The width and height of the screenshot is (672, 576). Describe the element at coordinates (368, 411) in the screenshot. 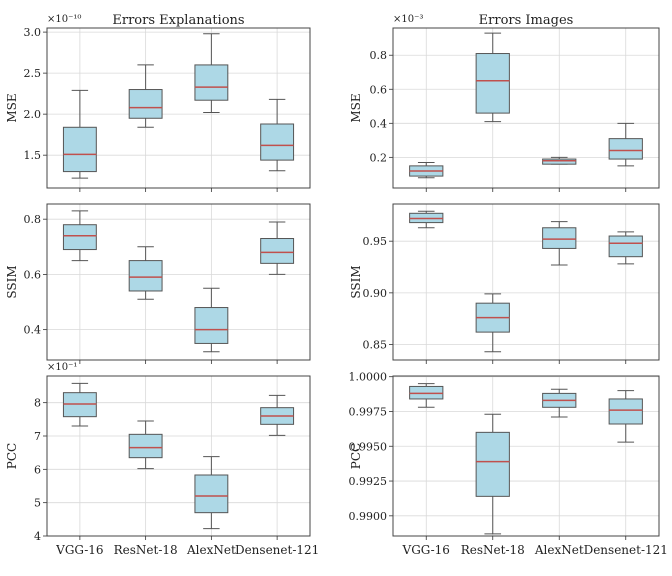

I see `ytick-label: 0.9975` at that location.